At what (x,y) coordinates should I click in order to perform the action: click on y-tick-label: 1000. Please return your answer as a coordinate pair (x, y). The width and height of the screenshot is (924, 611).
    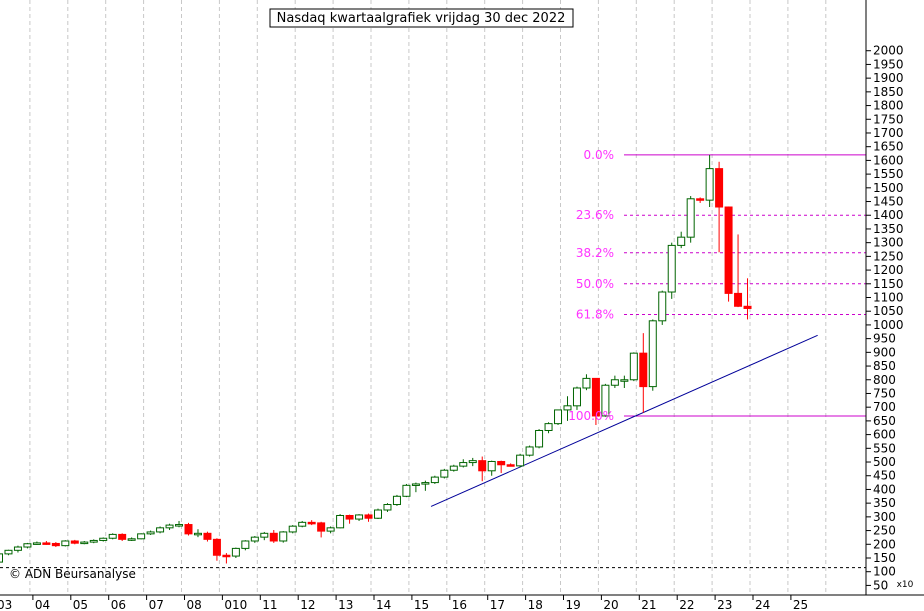
    Looking at the image, I should click on (888, 325).